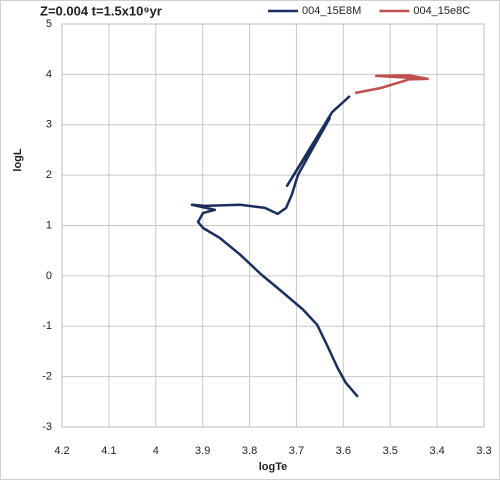 The width and height of the screenshot is (500, 485). What do you see at coordinates (49, 225) in the screenshot?
I see `y-tick-label: 1` at bounding box center [49, 225].